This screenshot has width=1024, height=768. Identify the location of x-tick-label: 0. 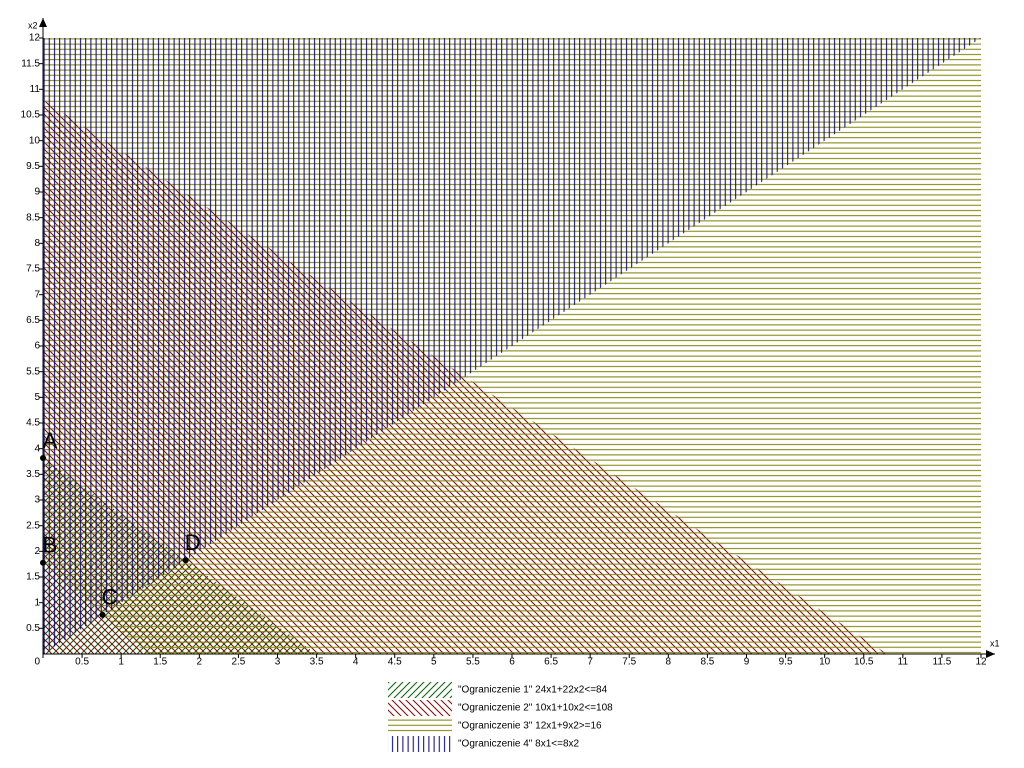
(37, 662).